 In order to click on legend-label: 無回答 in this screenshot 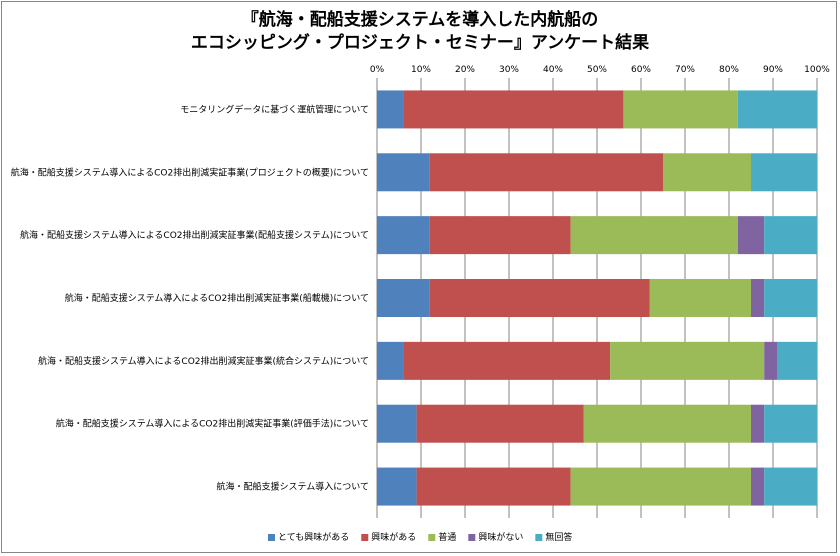, I will do `click(558, 537)`.